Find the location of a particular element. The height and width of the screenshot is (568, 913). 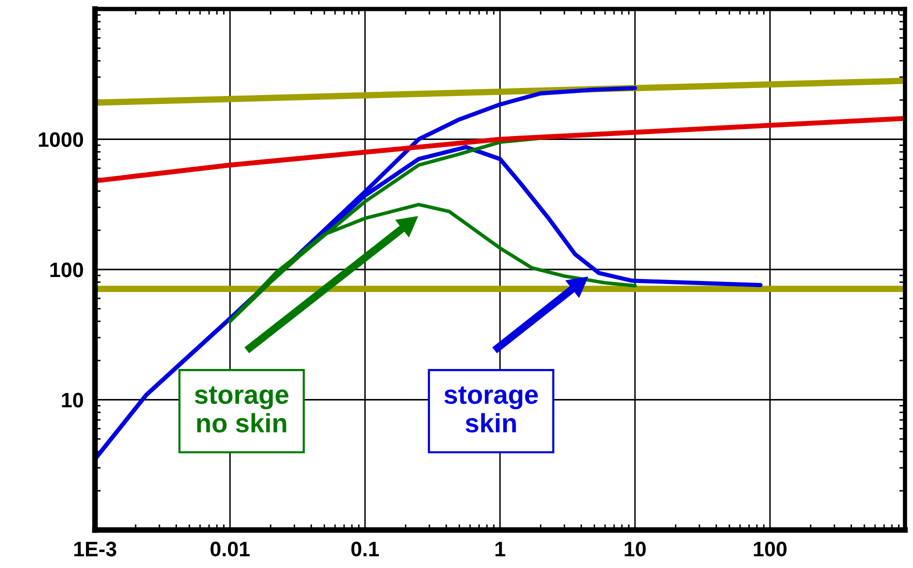

y-tick-label: 100 is located at coordinates (67, 270).